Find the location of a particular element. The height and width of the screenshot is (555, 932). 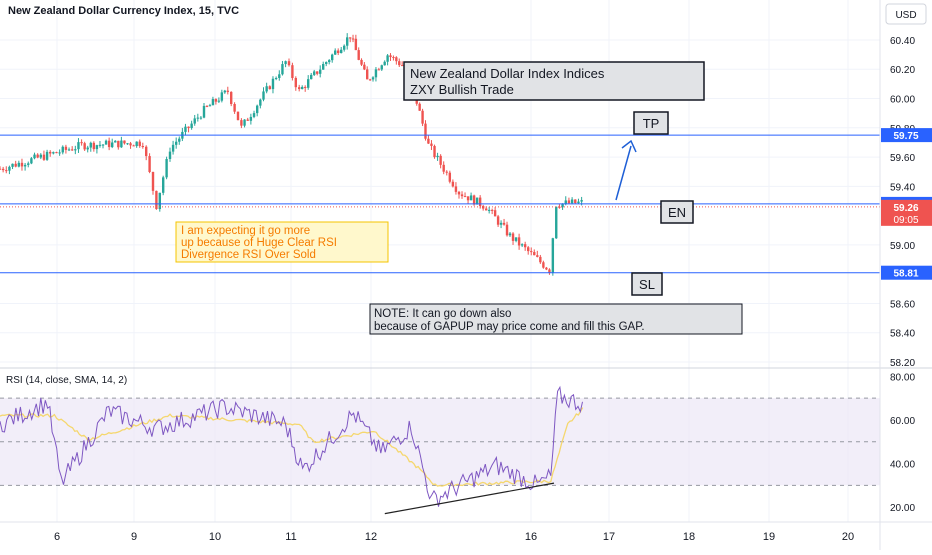

rsi-sma-line is located at coordinates (292, 447).